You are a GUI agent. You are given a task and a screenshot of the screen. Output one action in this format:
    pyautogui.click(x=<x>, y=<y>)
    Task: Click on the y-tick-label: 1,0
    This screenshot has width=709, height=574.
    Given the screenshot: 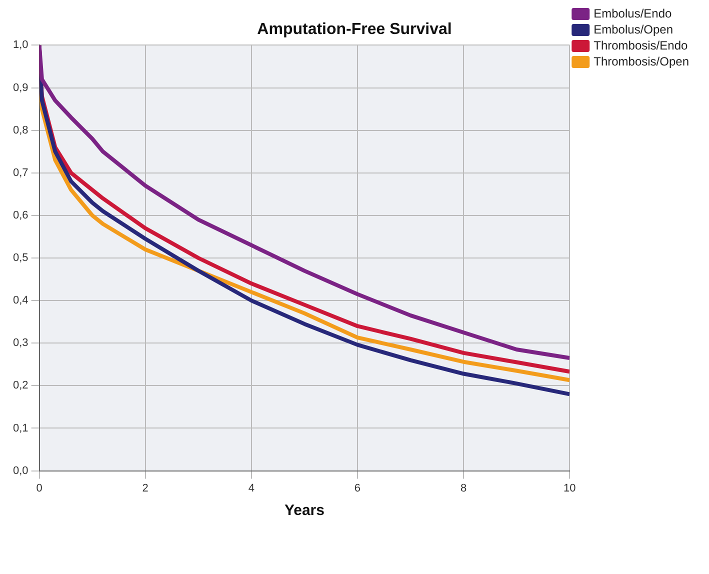 What is the action you would take?
    pyautogui.click(x=20, y=45)
    